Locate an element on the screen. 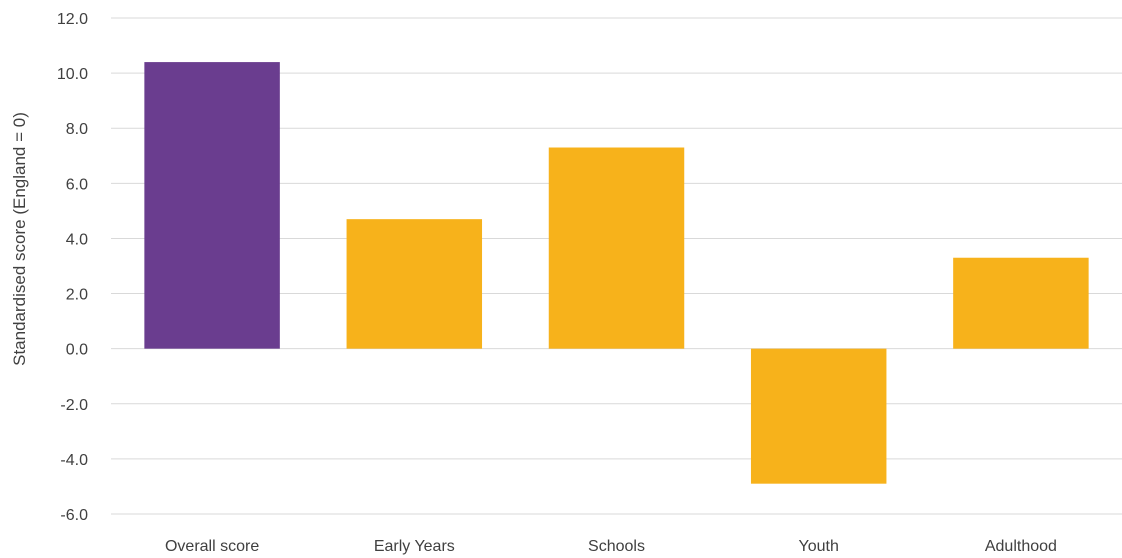 The image size is (1122, 558). x-category-label: Overall score is located at coordinates (212, 546).